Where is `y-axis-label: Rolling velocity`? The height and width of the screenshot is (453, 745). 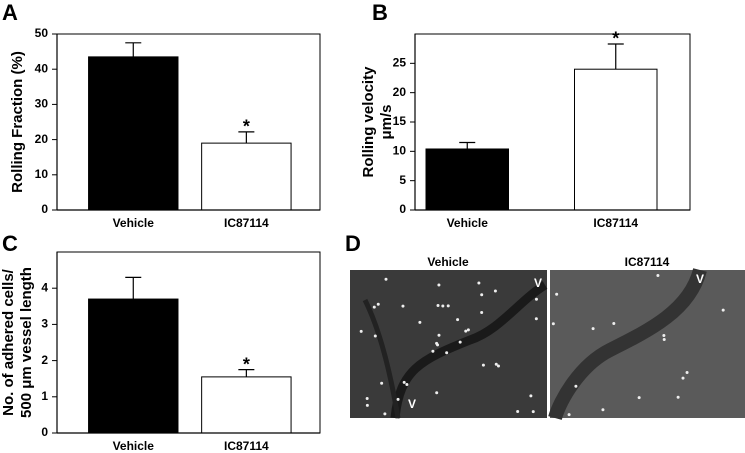
y-axis-label: Rolling velocity is located at coordinates (368, 122).